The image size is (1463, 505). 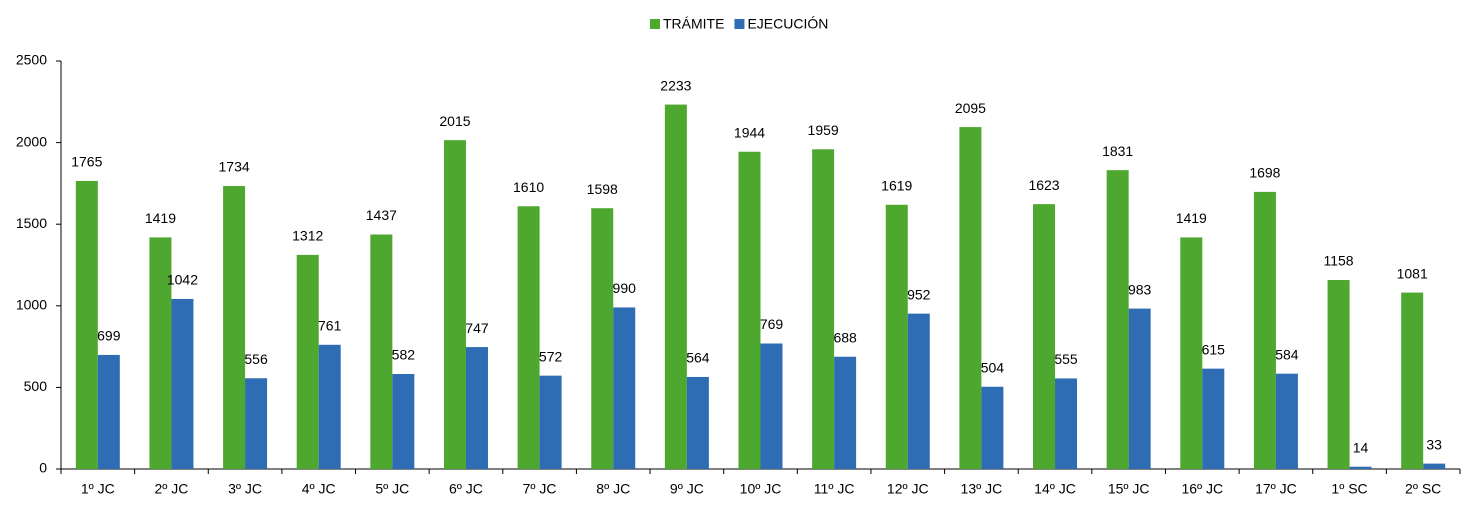 I want to click on x-tick-label: 3º JC, so click(x=245, y=489).